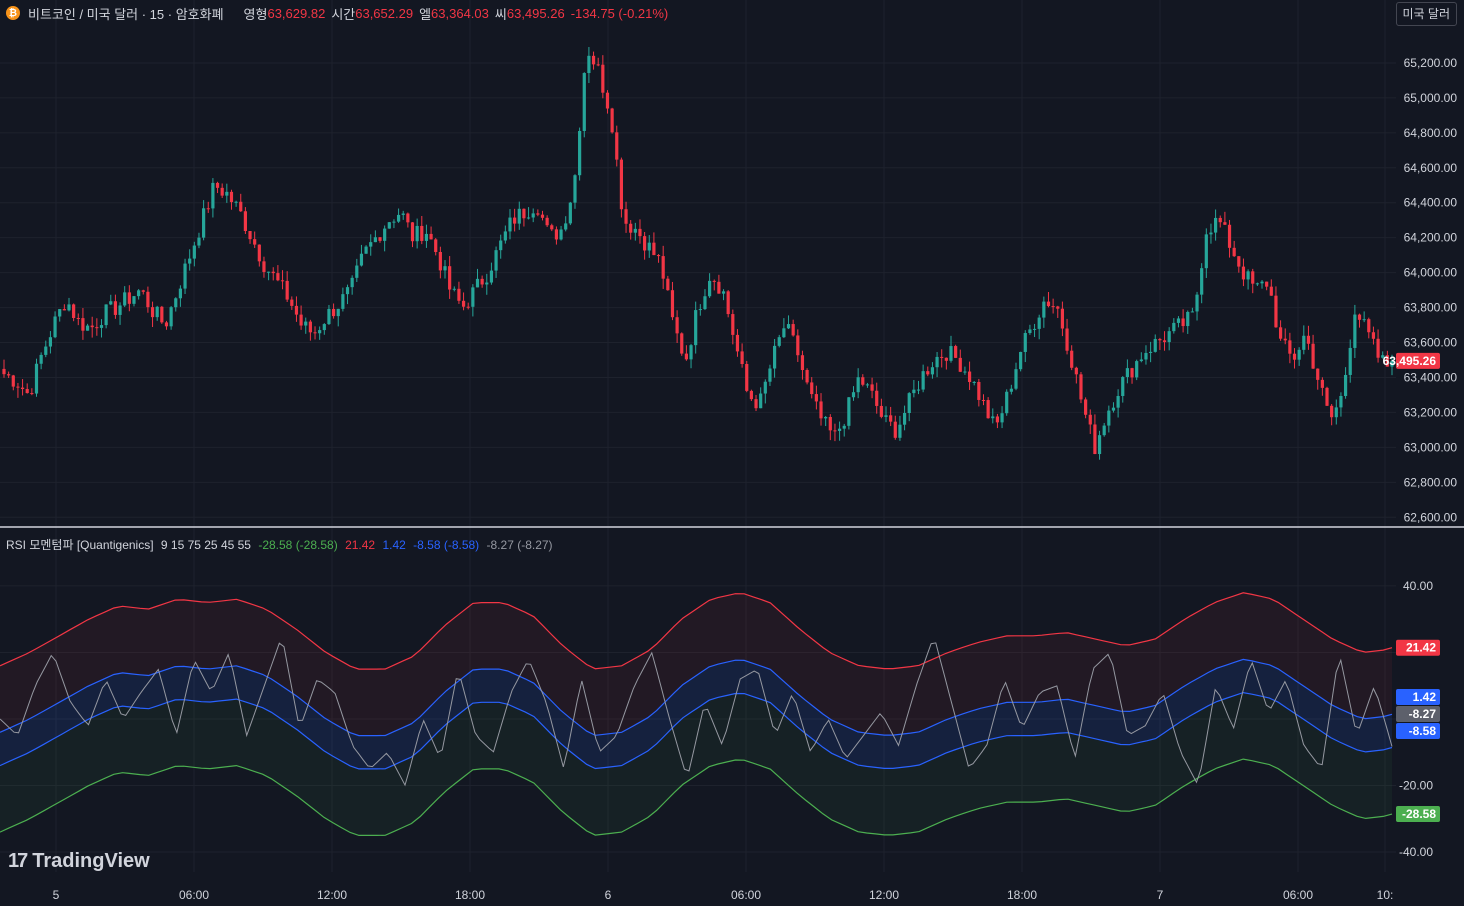  I want to click on price-tick-label: 64,200.00, so click(1431, 238).